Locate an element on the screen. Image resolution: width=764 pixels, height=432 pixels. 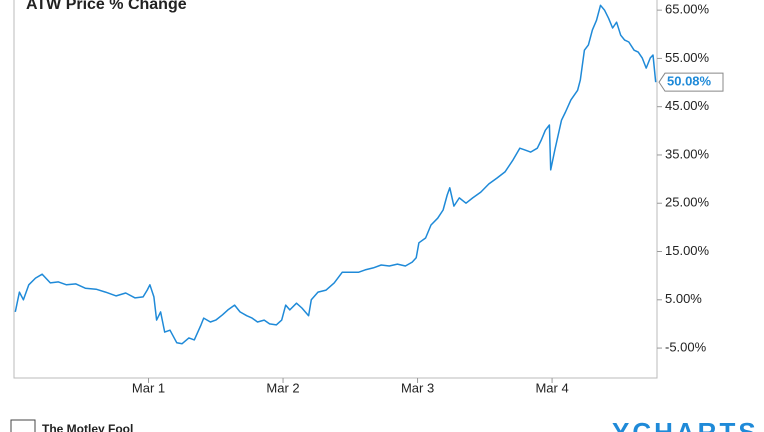
brand: The Motley Fool is located at coordinates (87, 427).